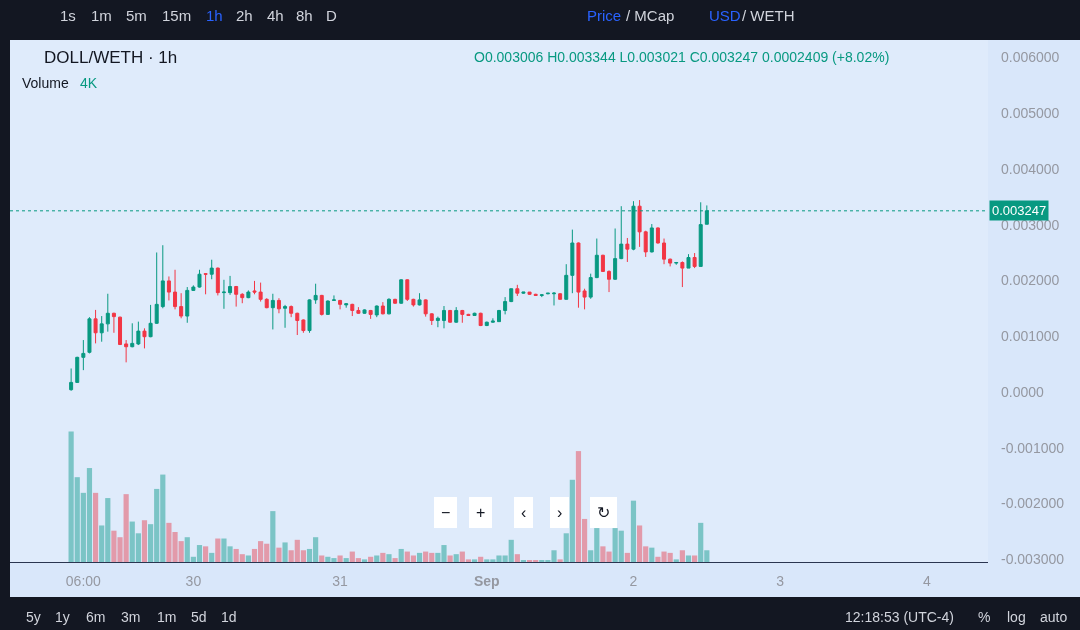 The height and width of the screenshot is (630, 1080). What do you see at coordinates (1033, 559) in the screenshot?
I see `y-tick-label: -0.003000` at bounding box center [1033, 559].